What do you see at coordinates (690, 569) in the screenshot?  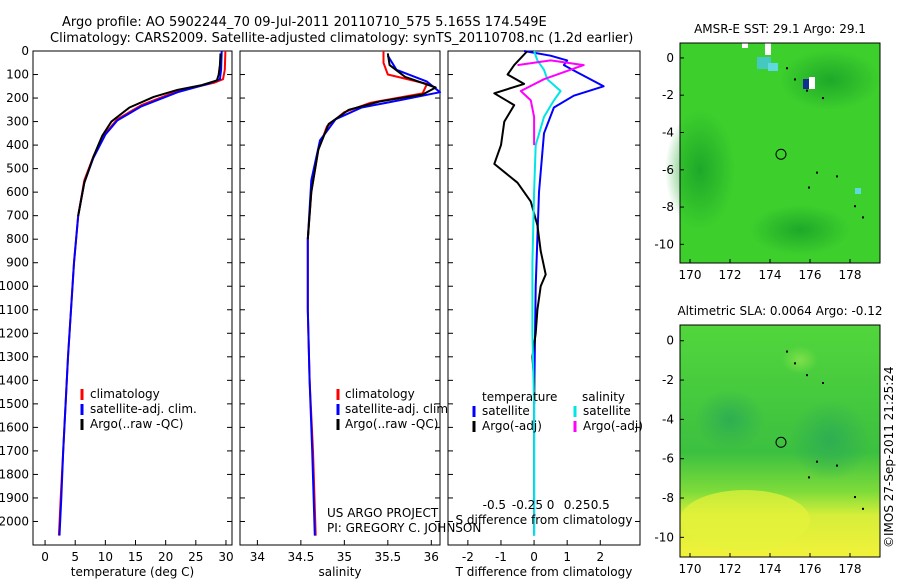 I see `map-x-tick-label: 170` at bounding box center [690, 569].